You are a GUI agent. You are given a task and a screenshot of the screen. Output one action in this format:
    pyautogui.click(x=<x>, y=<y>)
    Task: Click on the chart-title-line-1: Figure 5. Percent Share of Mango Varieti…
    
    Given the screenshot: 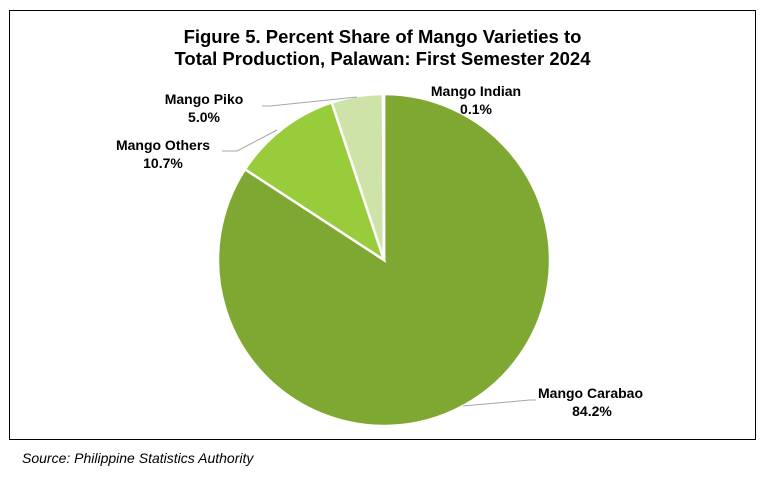 What is the action you would take?
    pyautogui.click(x=382, y=36)
    